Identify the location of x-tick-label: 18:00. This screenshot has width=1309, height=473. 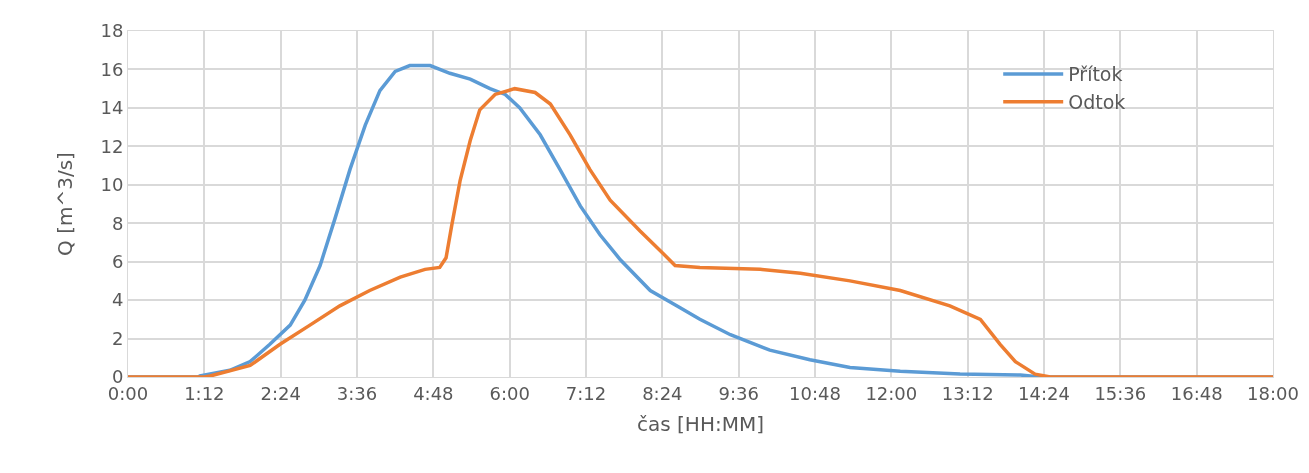
(1273, 393).